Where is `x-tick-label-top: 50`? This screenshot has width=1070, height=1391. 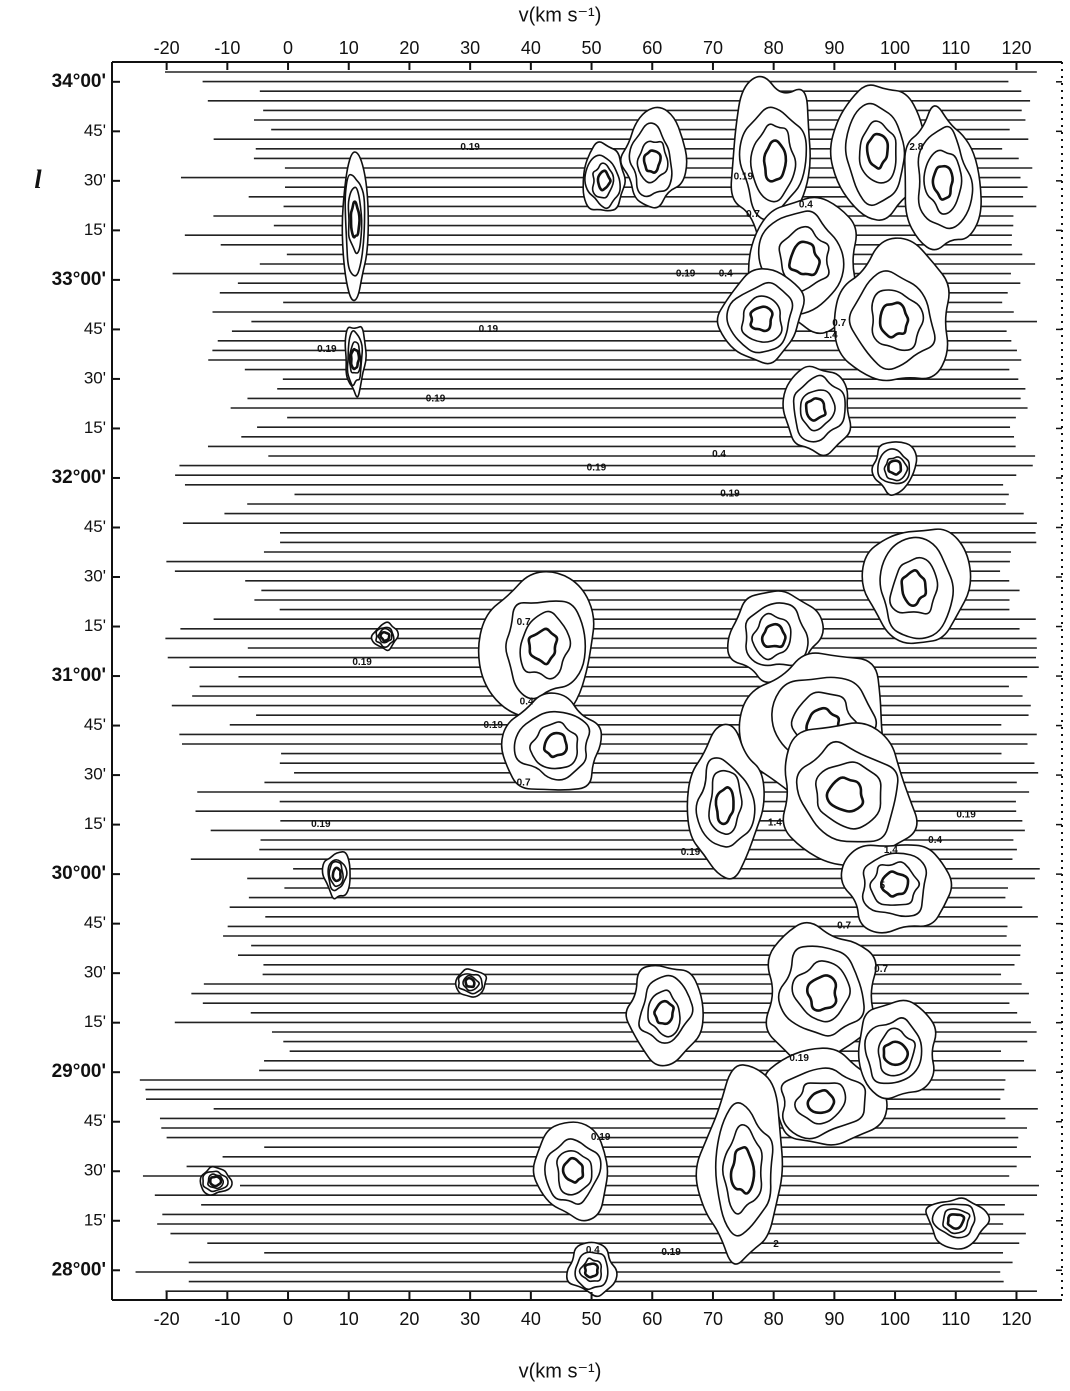
x-tick-label-top: 50 is located at coordinates (592, 48).